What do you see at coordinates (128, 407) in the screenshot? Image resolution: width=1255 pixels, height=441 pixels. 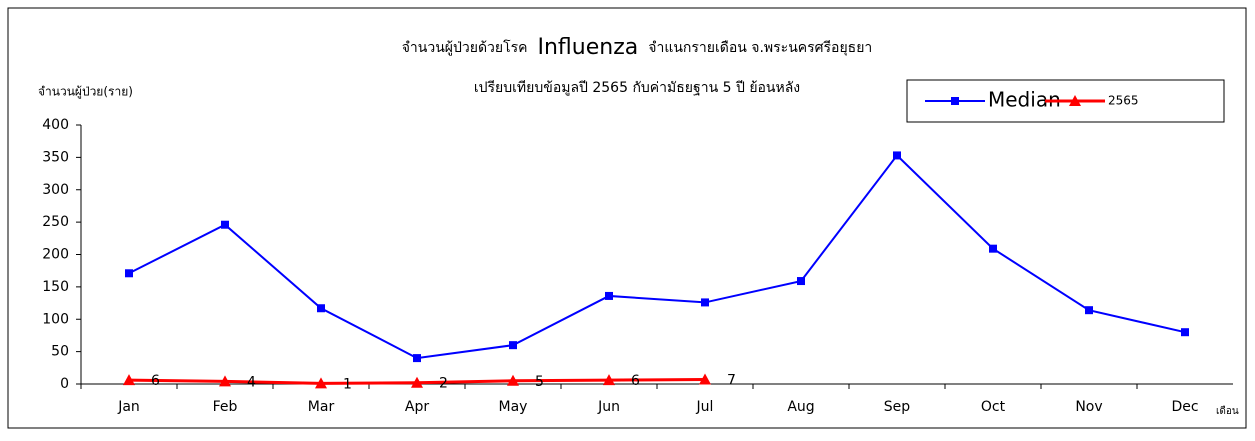 I see `x-tick-label: Jan` at bounding box center [128, 407].